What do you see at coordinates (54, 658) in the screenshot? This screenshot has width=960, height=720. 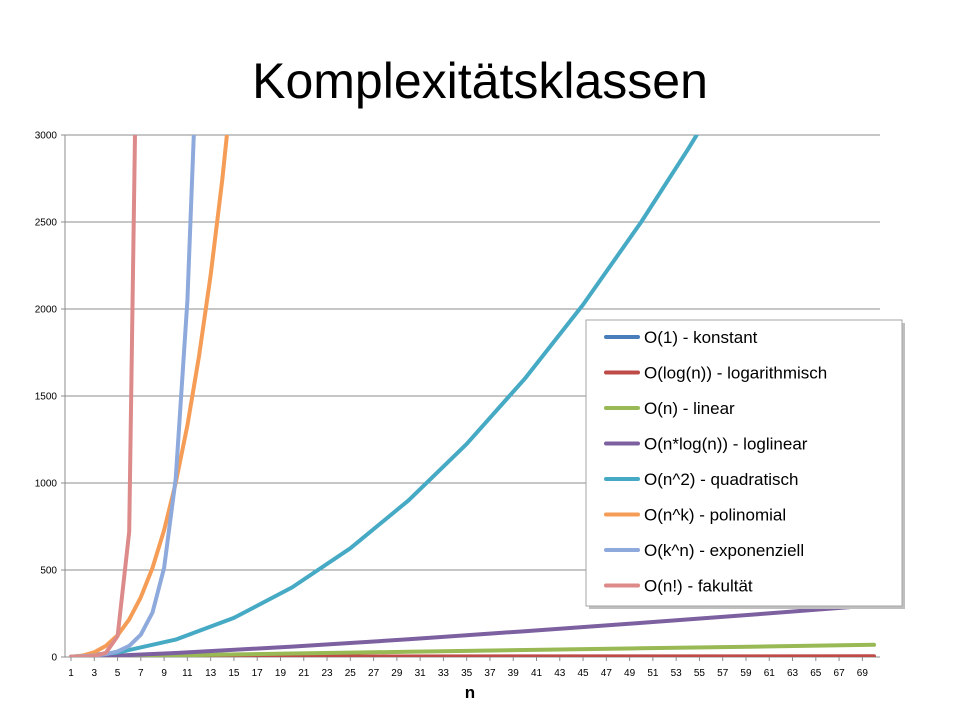 I see `y-tick-label: 0` at bounding box center [54, 658].